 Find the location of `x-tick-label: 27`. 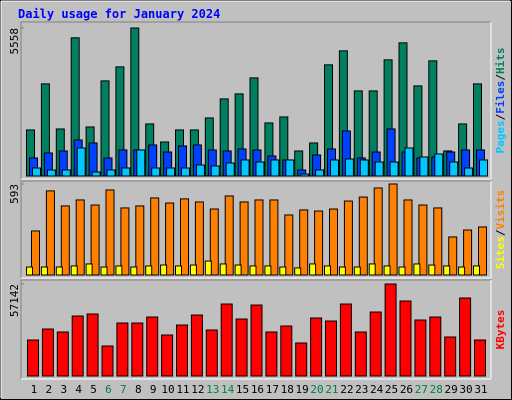

x-tick-label: 27 is located at coordinates (421, 389).